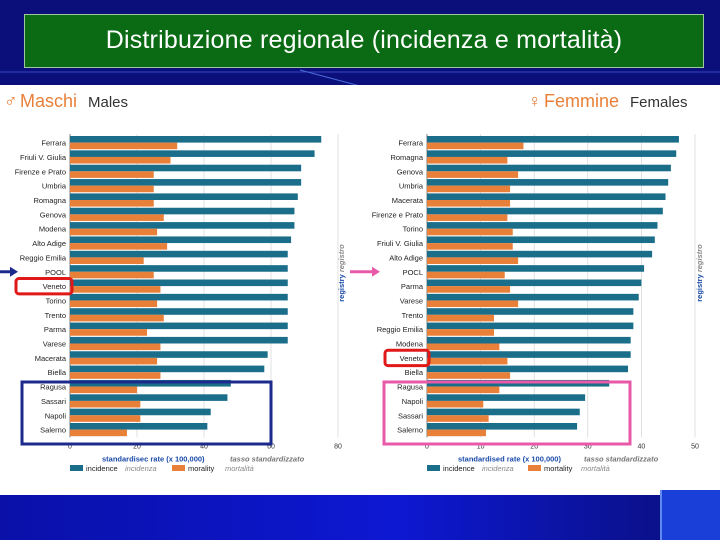 The height and width of the screenshot is (540, 720). I want to click on females-category-label: Varese, so click(411, 300).